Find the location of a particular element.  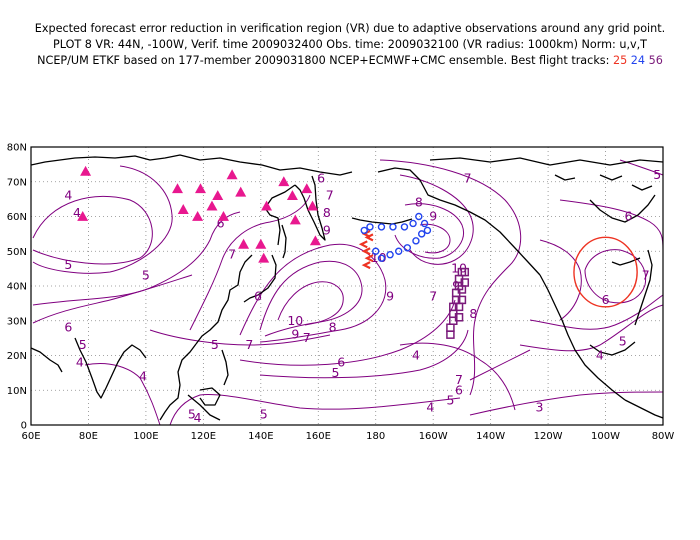

lat-label: 30N is located at coordinates (17, 321).